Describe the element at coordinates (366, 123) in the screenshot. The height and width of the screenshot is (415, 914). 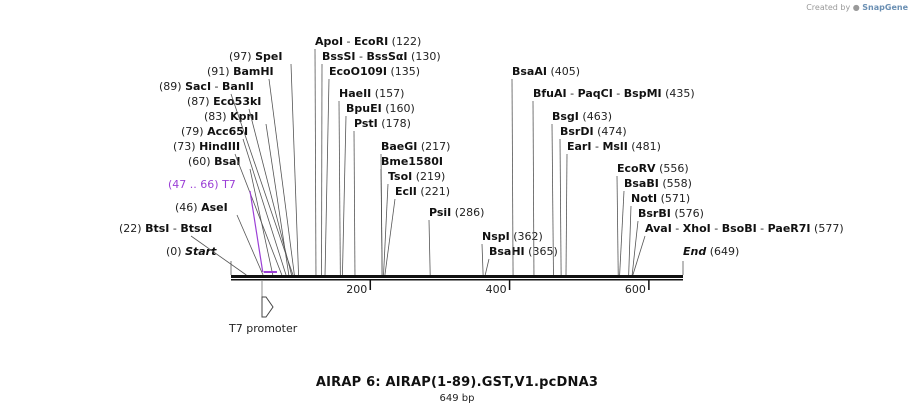
I see `site-name: PstI` at that location.